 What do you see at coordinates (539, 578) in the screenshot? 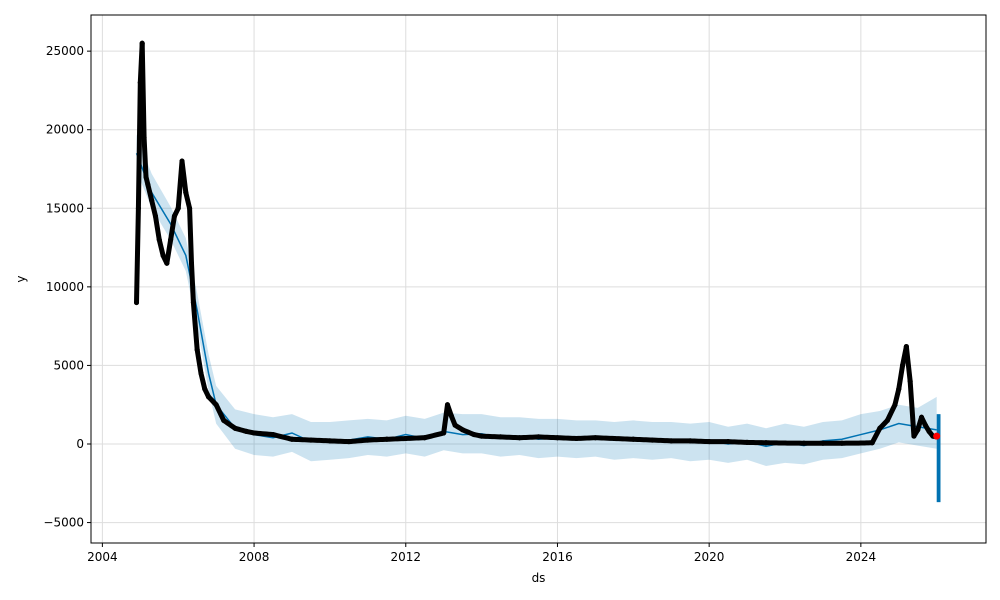
I see `x-axis-label: ds` at bounding box center [539, 578].